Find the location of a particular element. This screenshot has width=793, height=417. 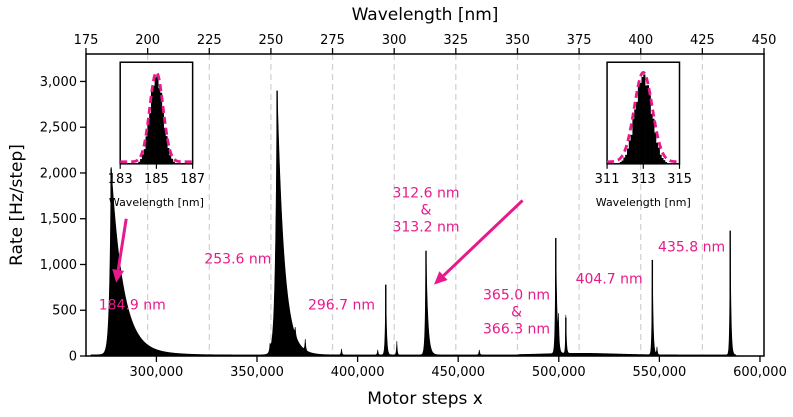

x-tick-label: 500,000 is located at coordinates (559, 372).